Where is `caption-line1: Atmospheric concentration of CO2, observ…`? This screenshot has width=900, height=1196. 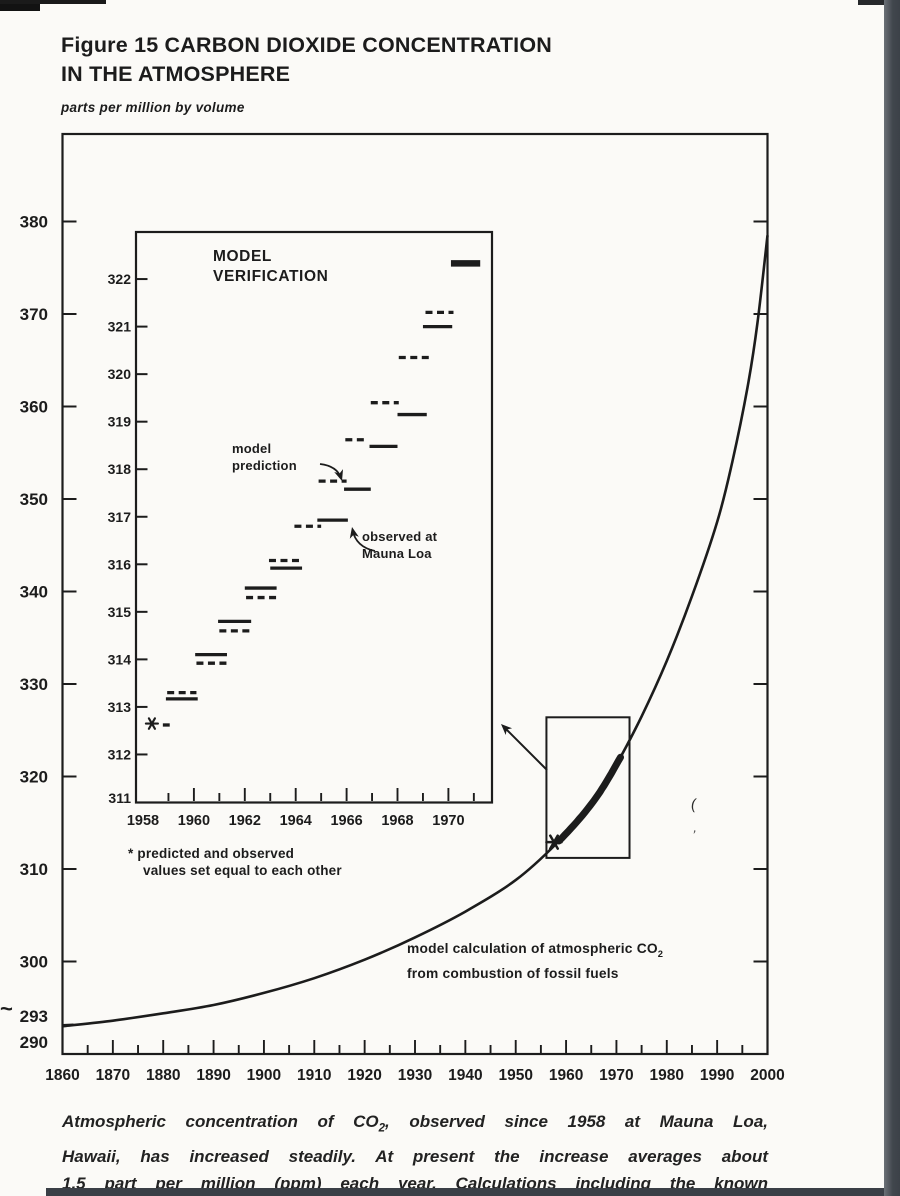 caption-line1: Atmospheric concentration of CO2, observ… is located at coordinates (415, 1125).